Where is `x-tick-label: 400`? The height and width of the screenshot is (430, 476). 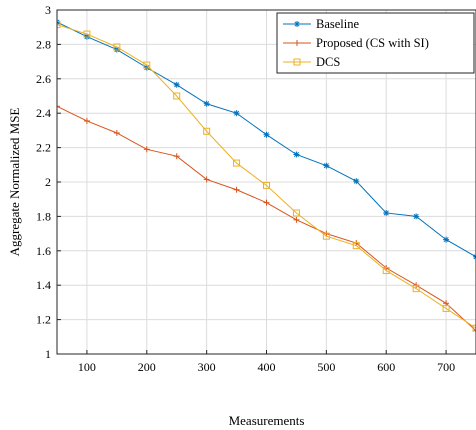 x-tick-label: 400 is located at coordinates (267, 367).